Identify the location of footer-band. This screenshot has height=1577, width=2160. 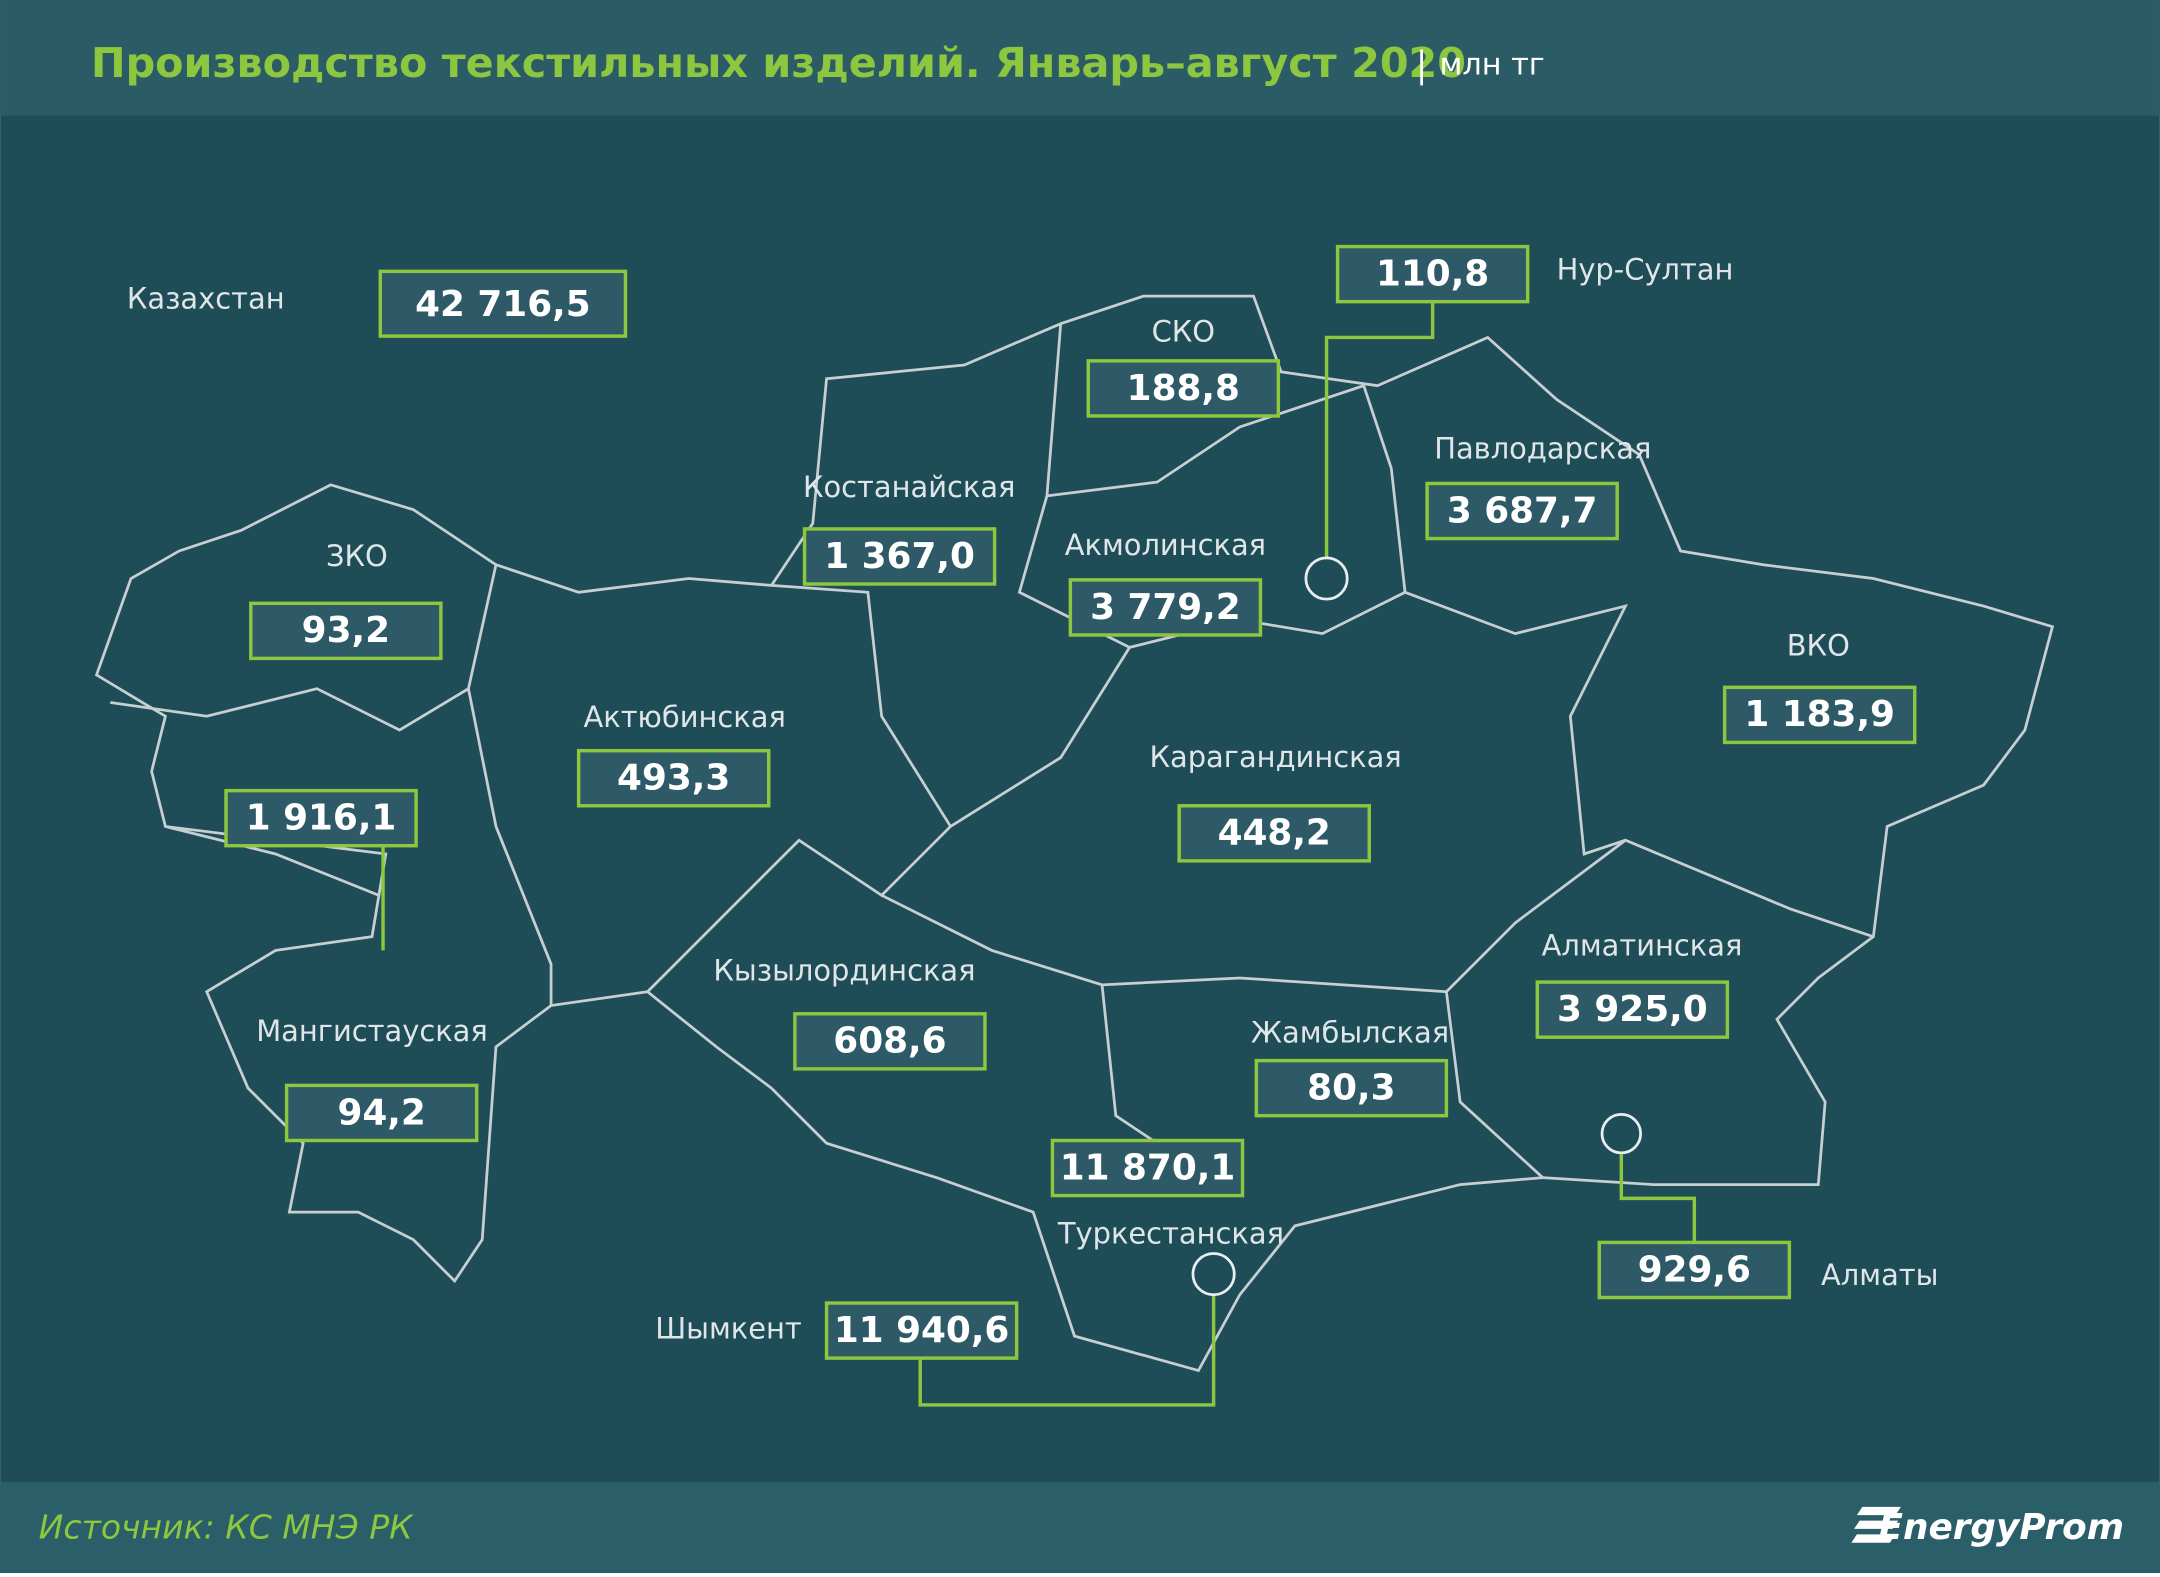
(1080, 1527).